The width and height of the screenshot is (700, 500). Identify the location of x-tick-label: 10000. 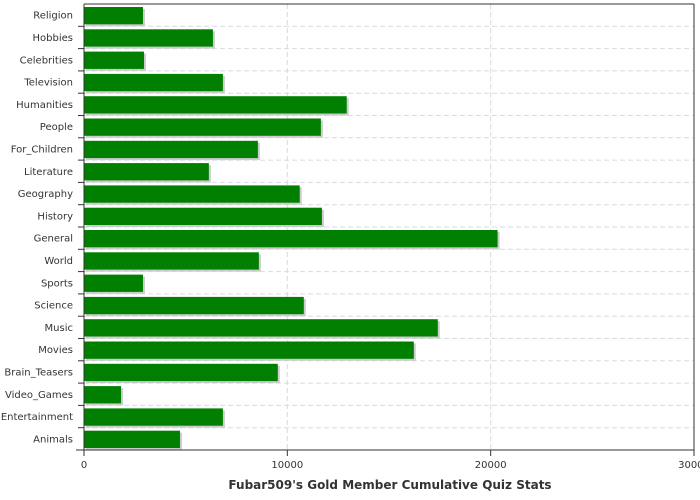
(287, 465).